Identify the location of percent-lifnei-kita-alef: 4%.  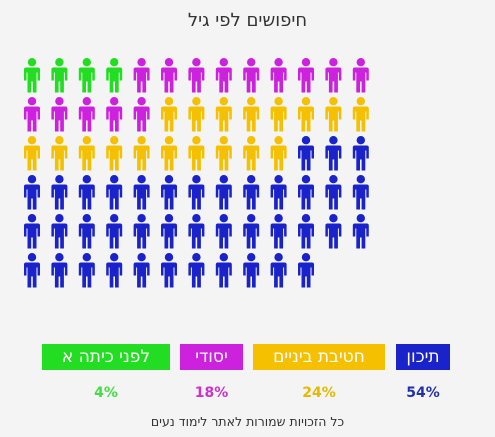
(106, 393).